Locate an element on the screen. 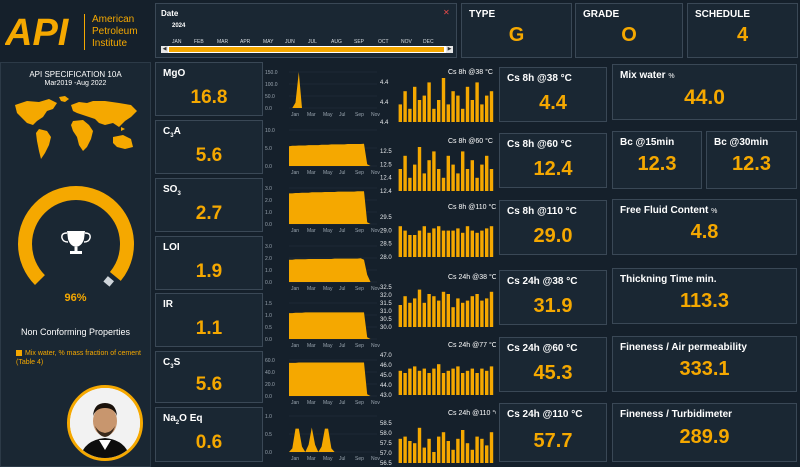 Image resolution: width=800 pixels, height=467 pixels. timeline-scrollbar: ◀ ▶ is located at coordinates (307, 49).